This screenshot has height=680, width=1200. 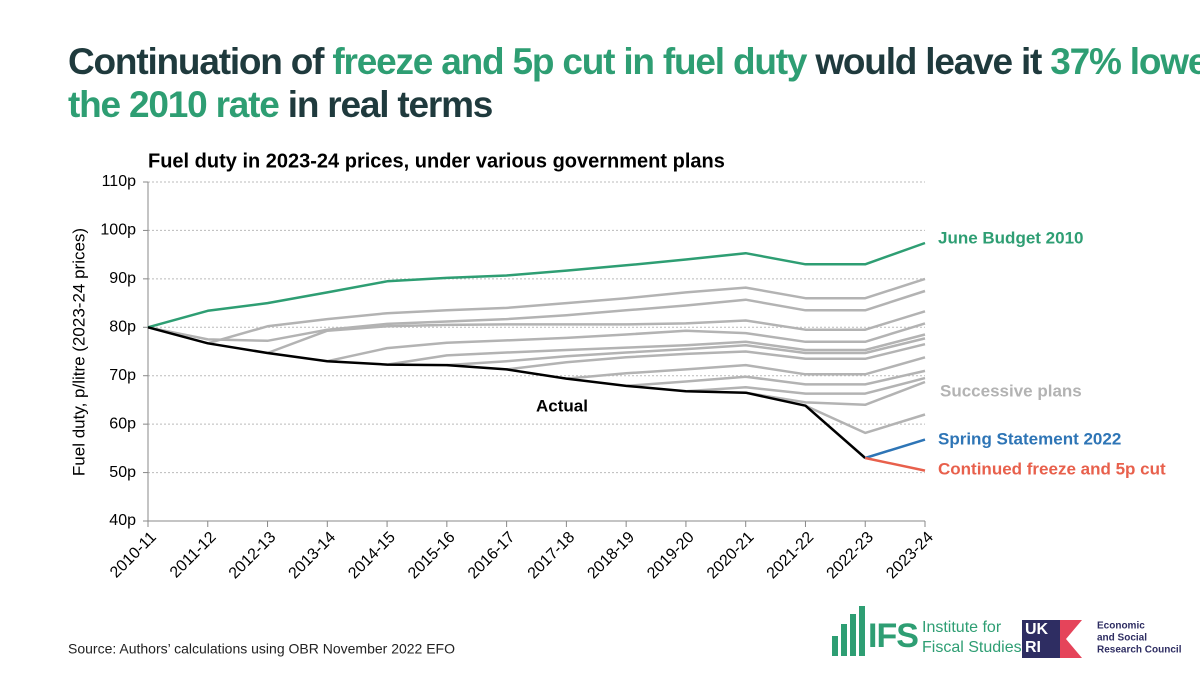 What do you see at coordinates (193, 555) in the screenshot?
I see `x-tick-label: 2011-12` at bounding box center [193, 555].